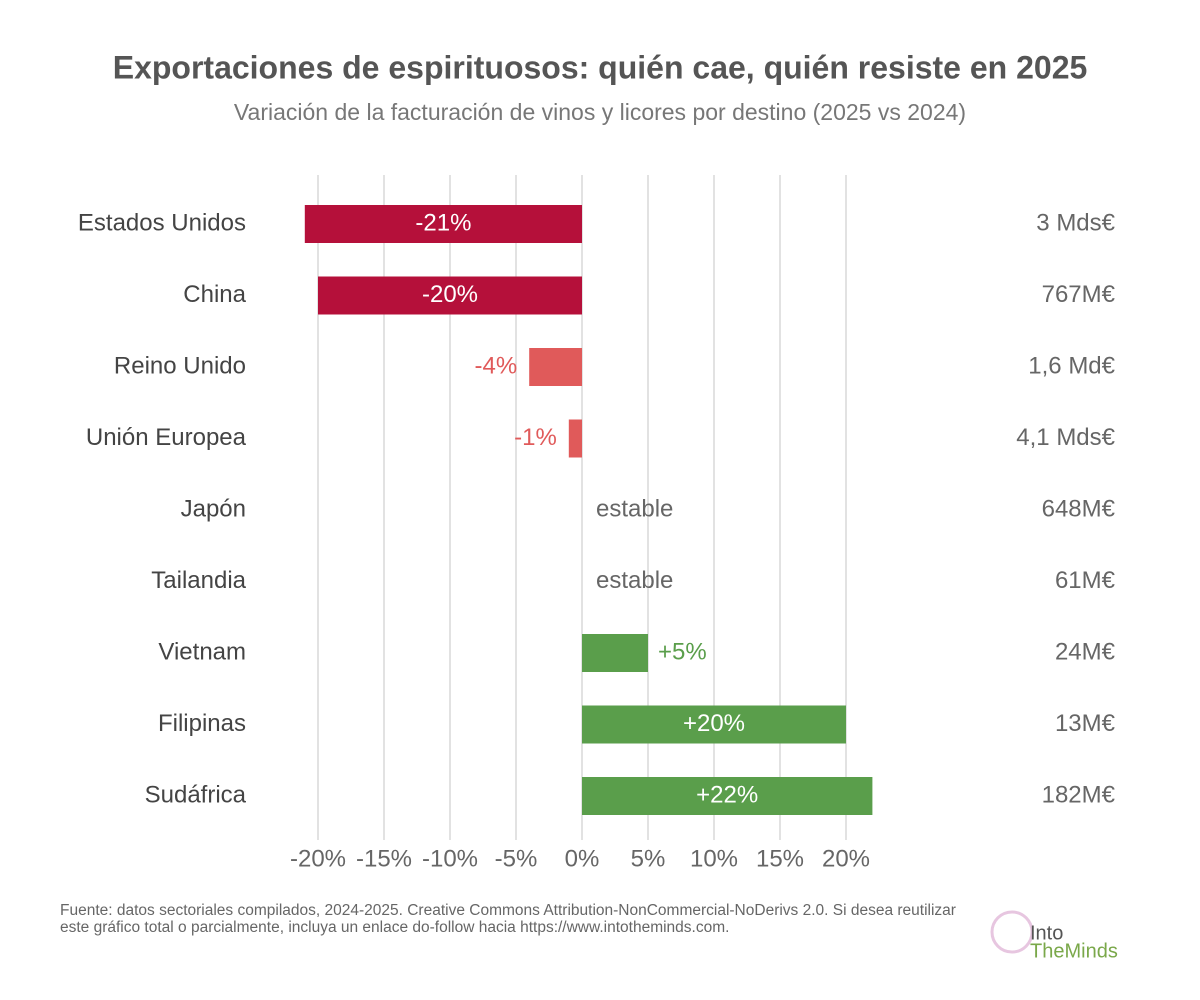  What do you see at coordinates (535, 437) in the screenshot?
I see `value-label: -1%` at bounding box center [535, 437].